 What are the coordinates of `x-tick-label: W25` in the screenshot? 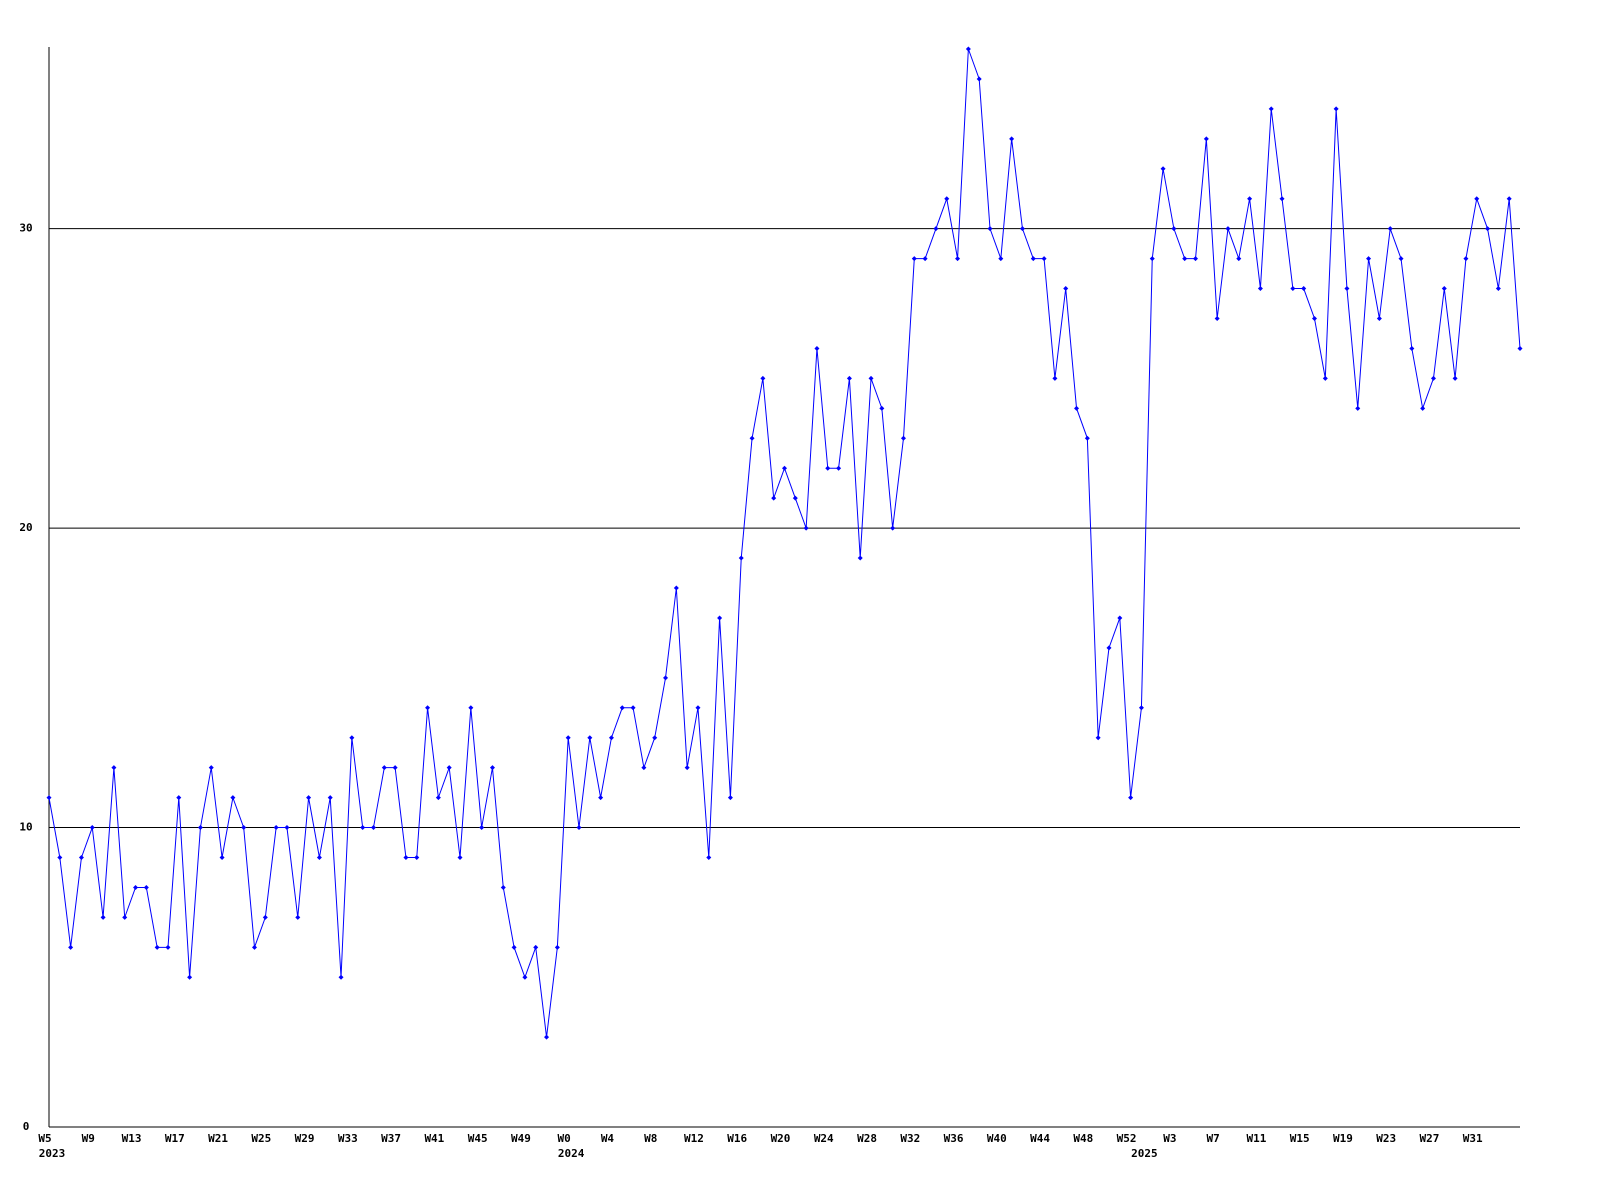 It's located at (261, 1138).